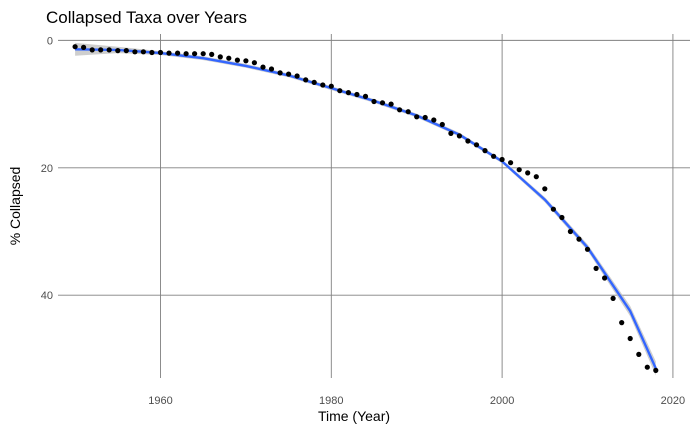  Describe the element at coordinates (354, 416) in the screenshot. I see `x-axis-title: Time (Year)` at that location.